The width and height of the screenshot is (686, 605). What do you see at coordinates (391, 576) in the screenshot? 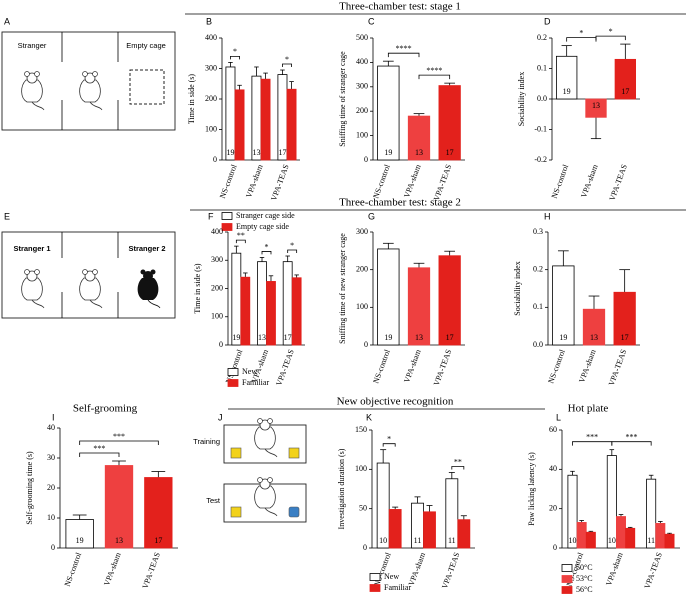
I see `legend-label: New` at bounding box center [391, 576].